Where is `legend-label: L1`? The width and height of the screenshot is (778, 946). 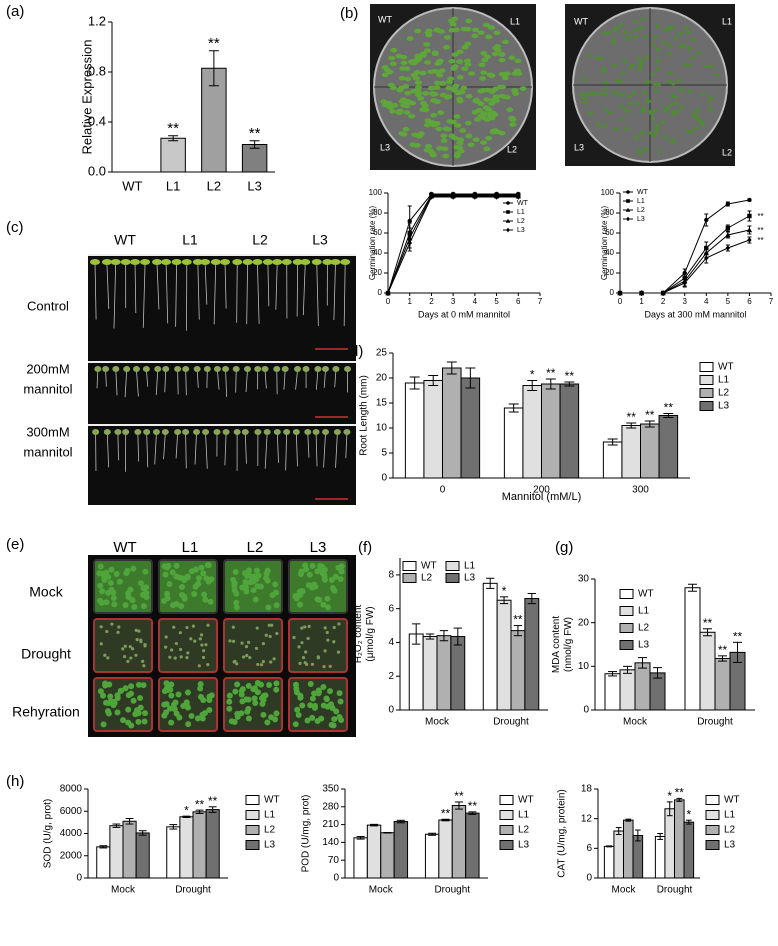 legend-label: L1 is located at coordinates (644, 611).